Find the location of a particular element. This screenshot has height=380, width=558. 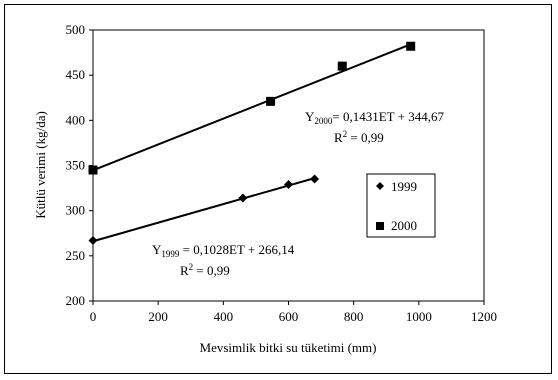

equation-2000: Y2000= 0,1431ET + 344,67 is located at coordinates (374, 117).